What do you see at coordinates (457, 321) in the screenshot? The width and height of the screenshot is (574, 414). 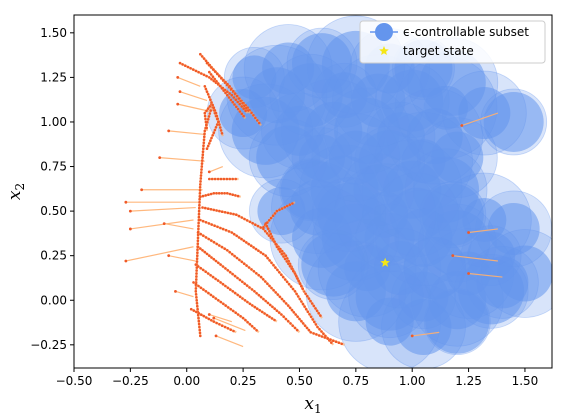 I see `subset-disk-core` at bounding box center [457, 321].